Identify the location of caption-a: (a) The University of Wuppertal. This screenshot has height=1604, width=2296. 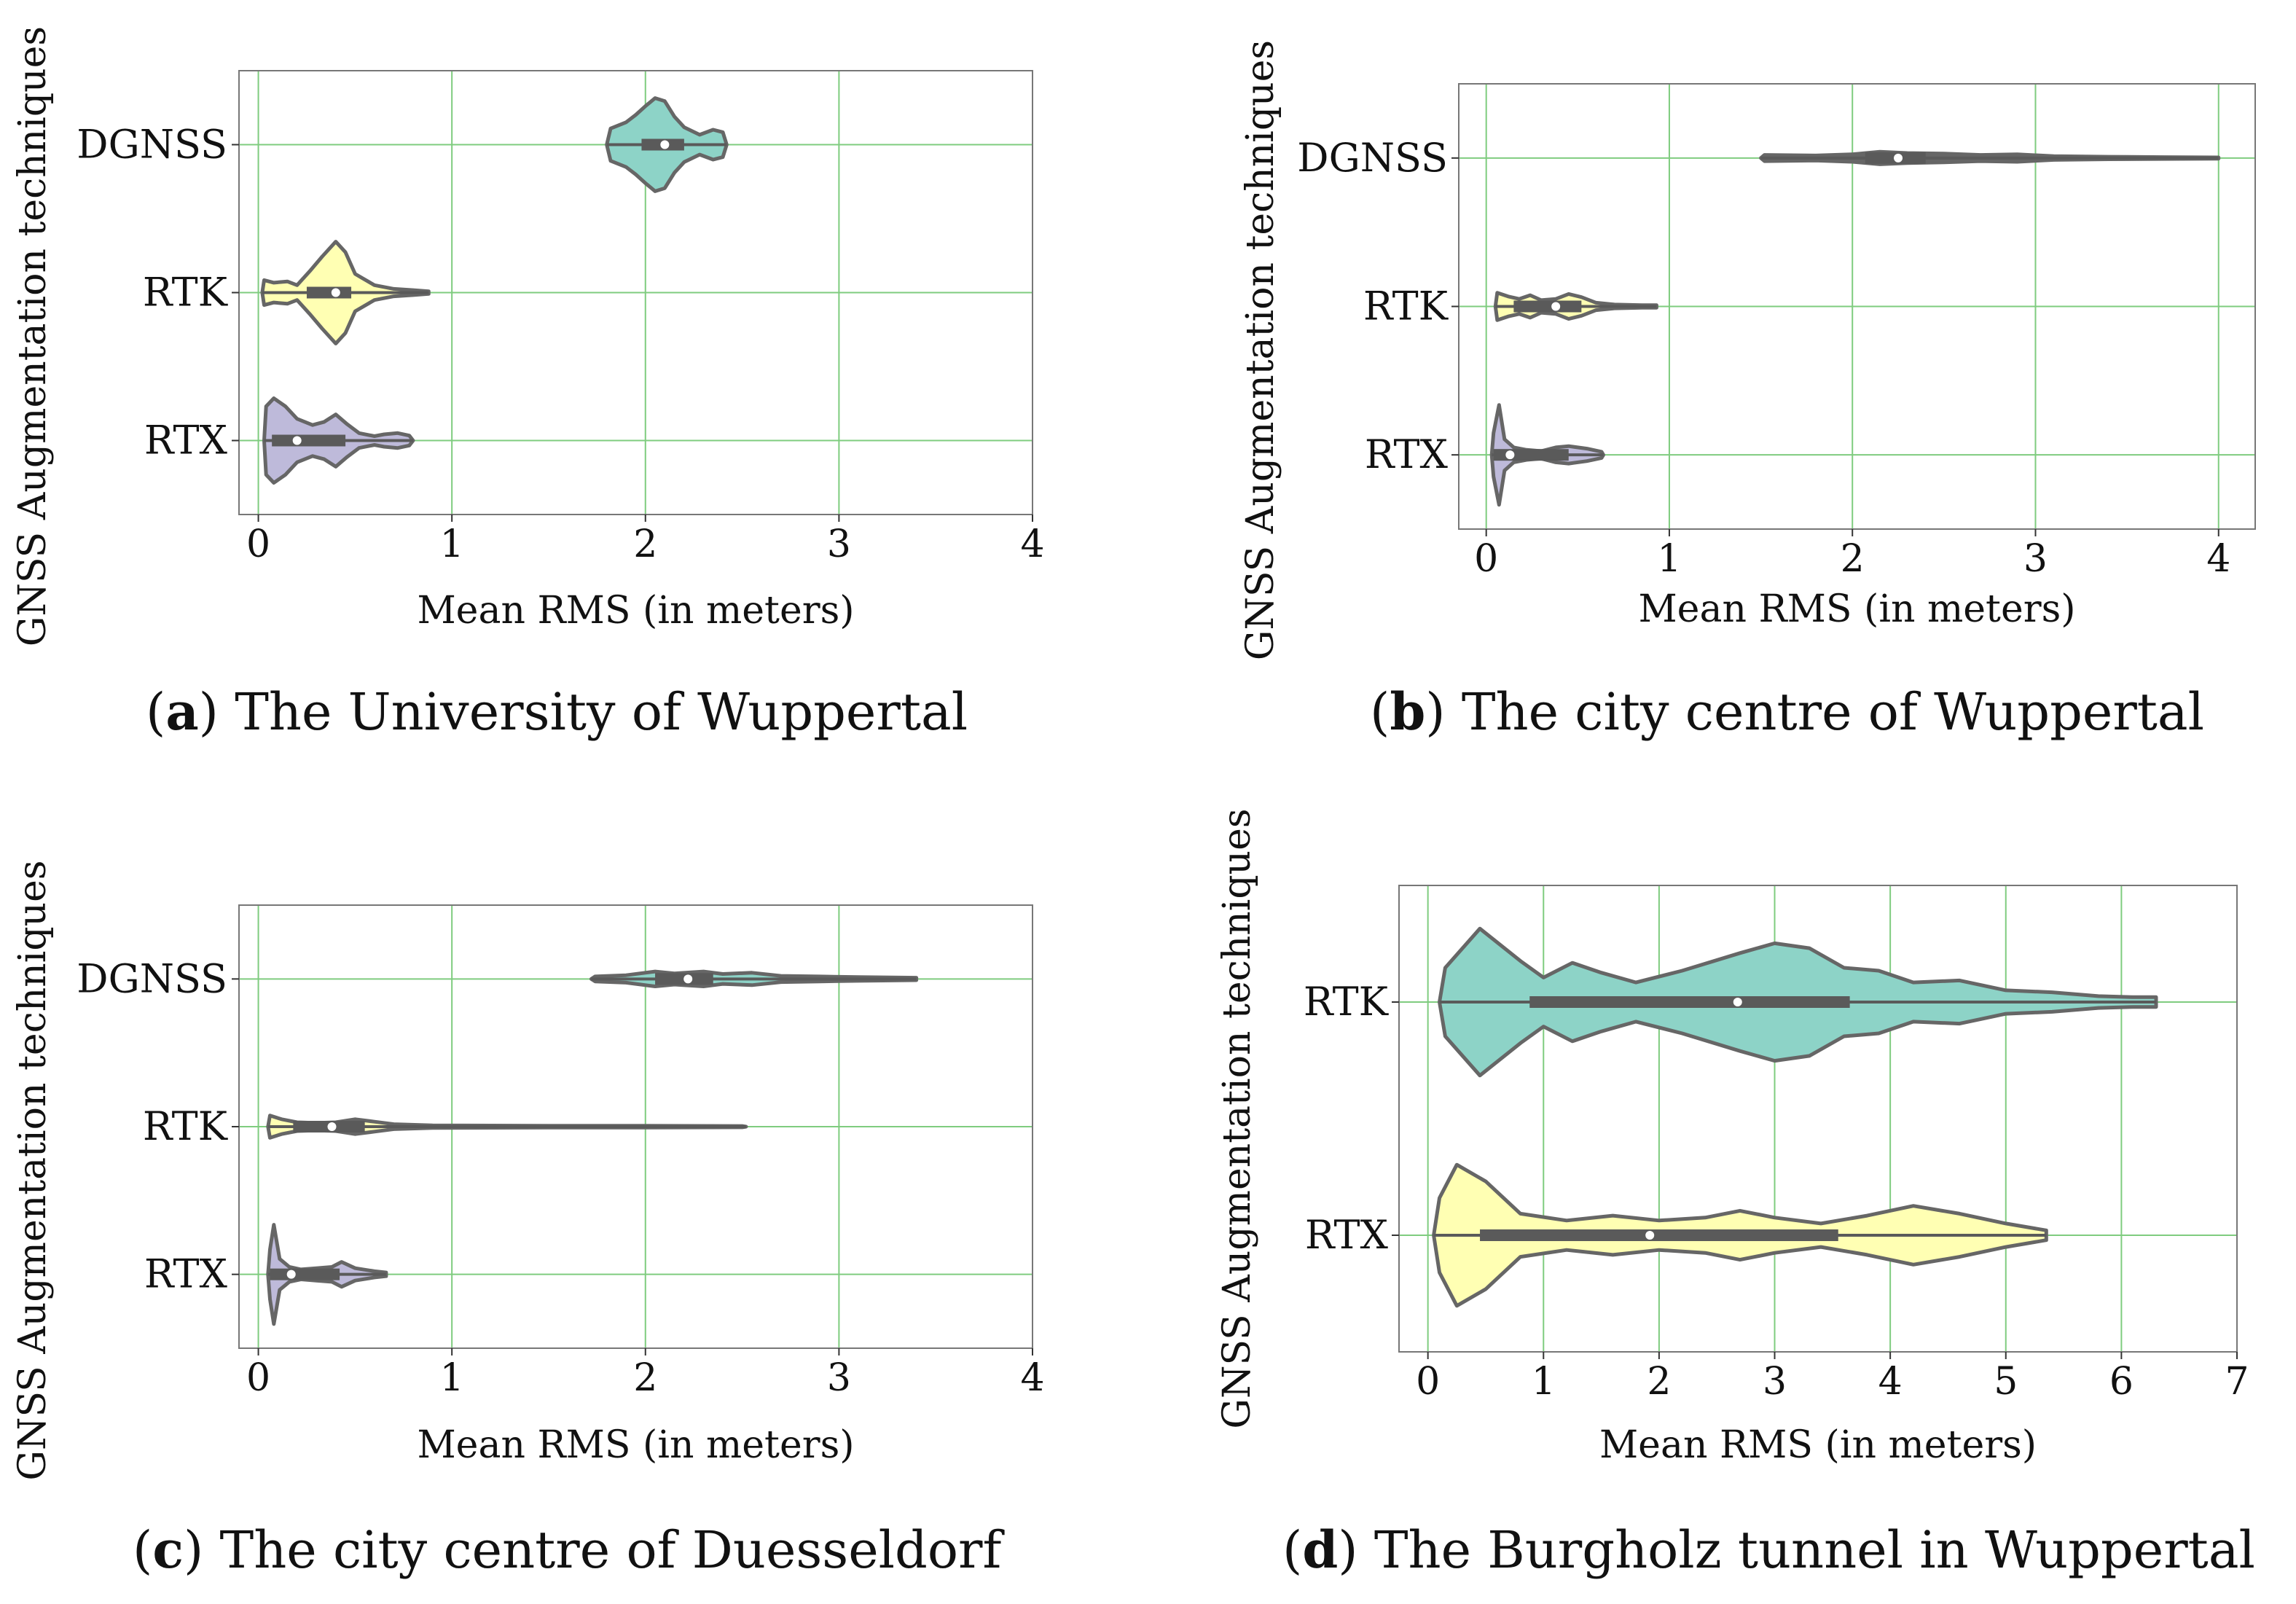
(557, 711).